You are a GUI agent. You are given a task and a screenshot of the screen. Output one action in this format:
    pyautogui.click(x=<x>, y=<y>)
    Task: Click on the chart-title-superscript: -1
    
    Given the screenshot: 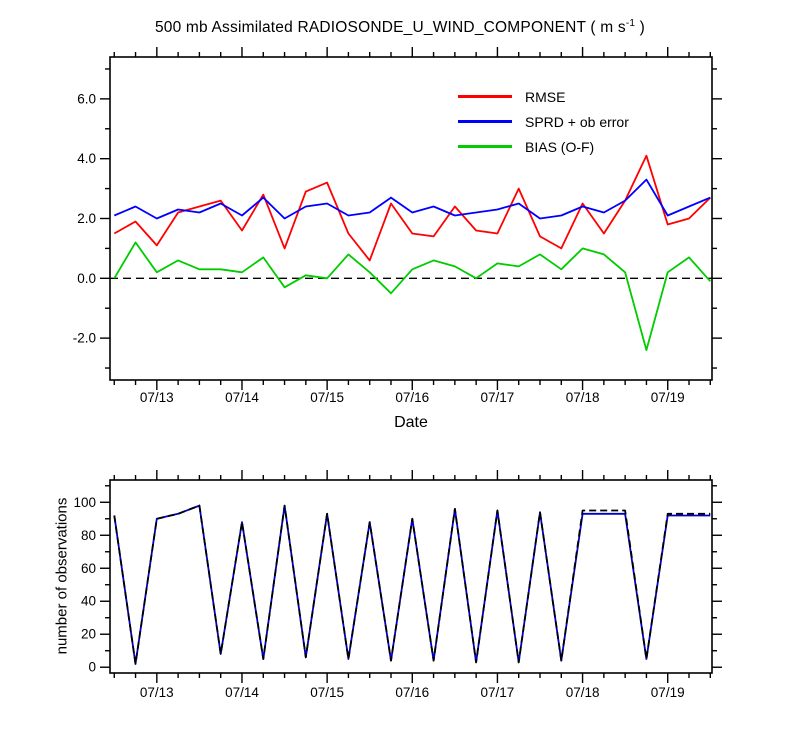 What is the action you would take?
    pyautogui.click(x=630, y=23)
    